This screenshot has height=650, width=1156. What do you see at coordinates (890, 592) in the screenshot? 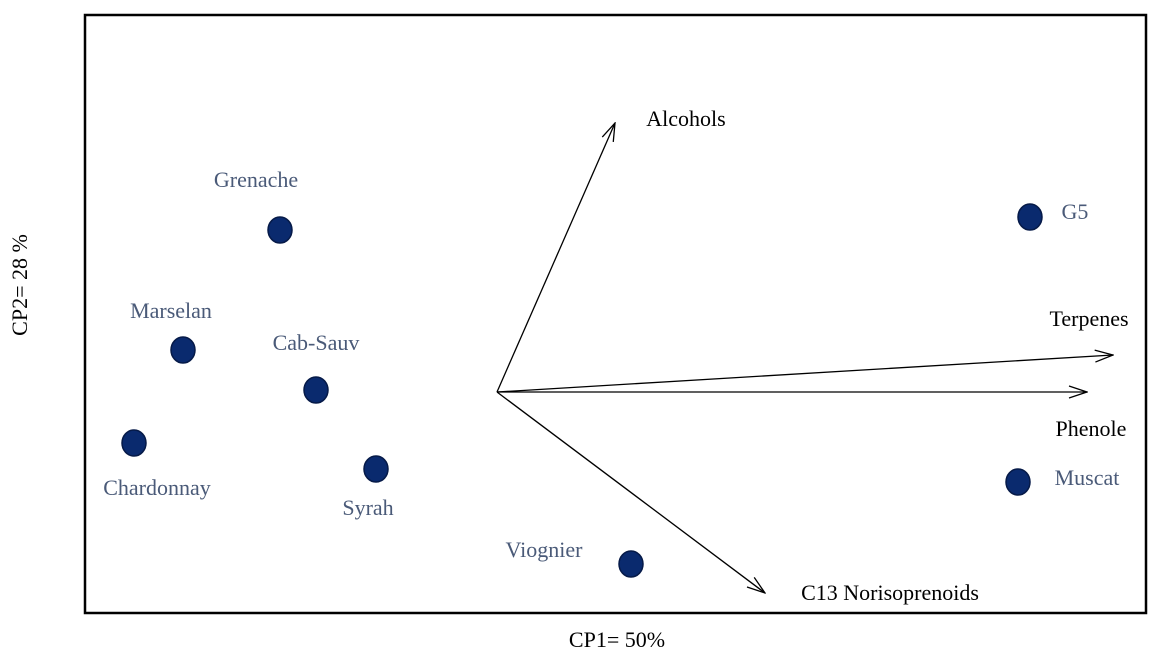
I see `variable-label: C13 Norisoprenoids` at bounding box center [890, 592].